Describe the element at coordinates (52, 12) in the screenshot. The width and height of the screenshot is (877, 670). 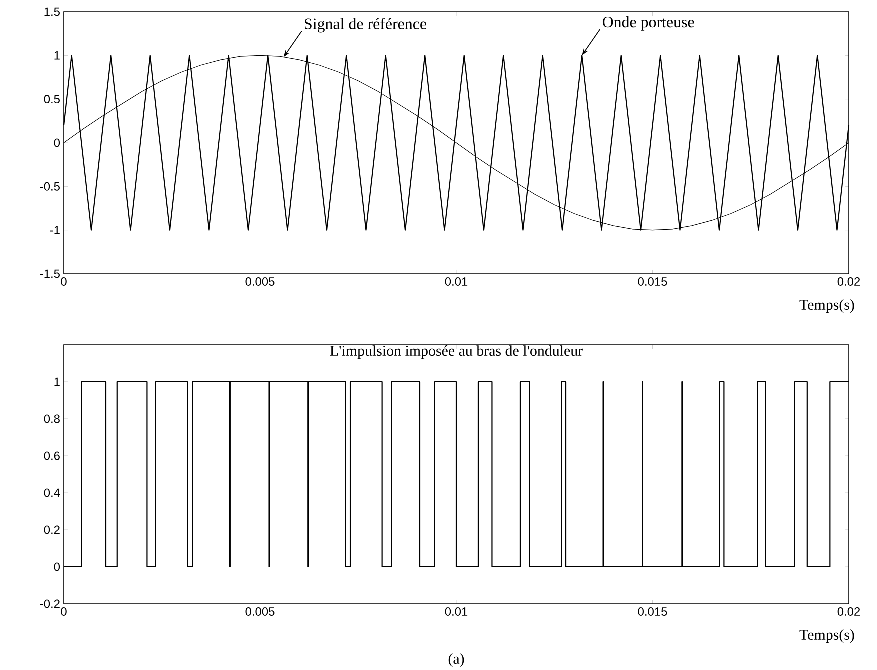
I see `y-tick-label: 1.5` at that location.